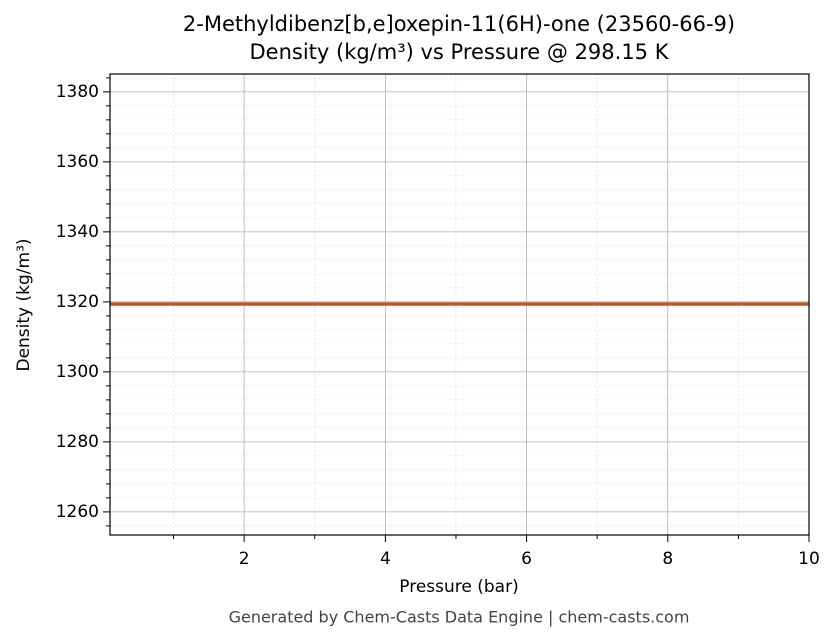 Image resolution: width=836 pixels, height=644 pixels. What do you see at coordinates (458, 587) in the screenshot?
I see `x-axis-label: Pressure (bar)` at bounding box center [458, 587].